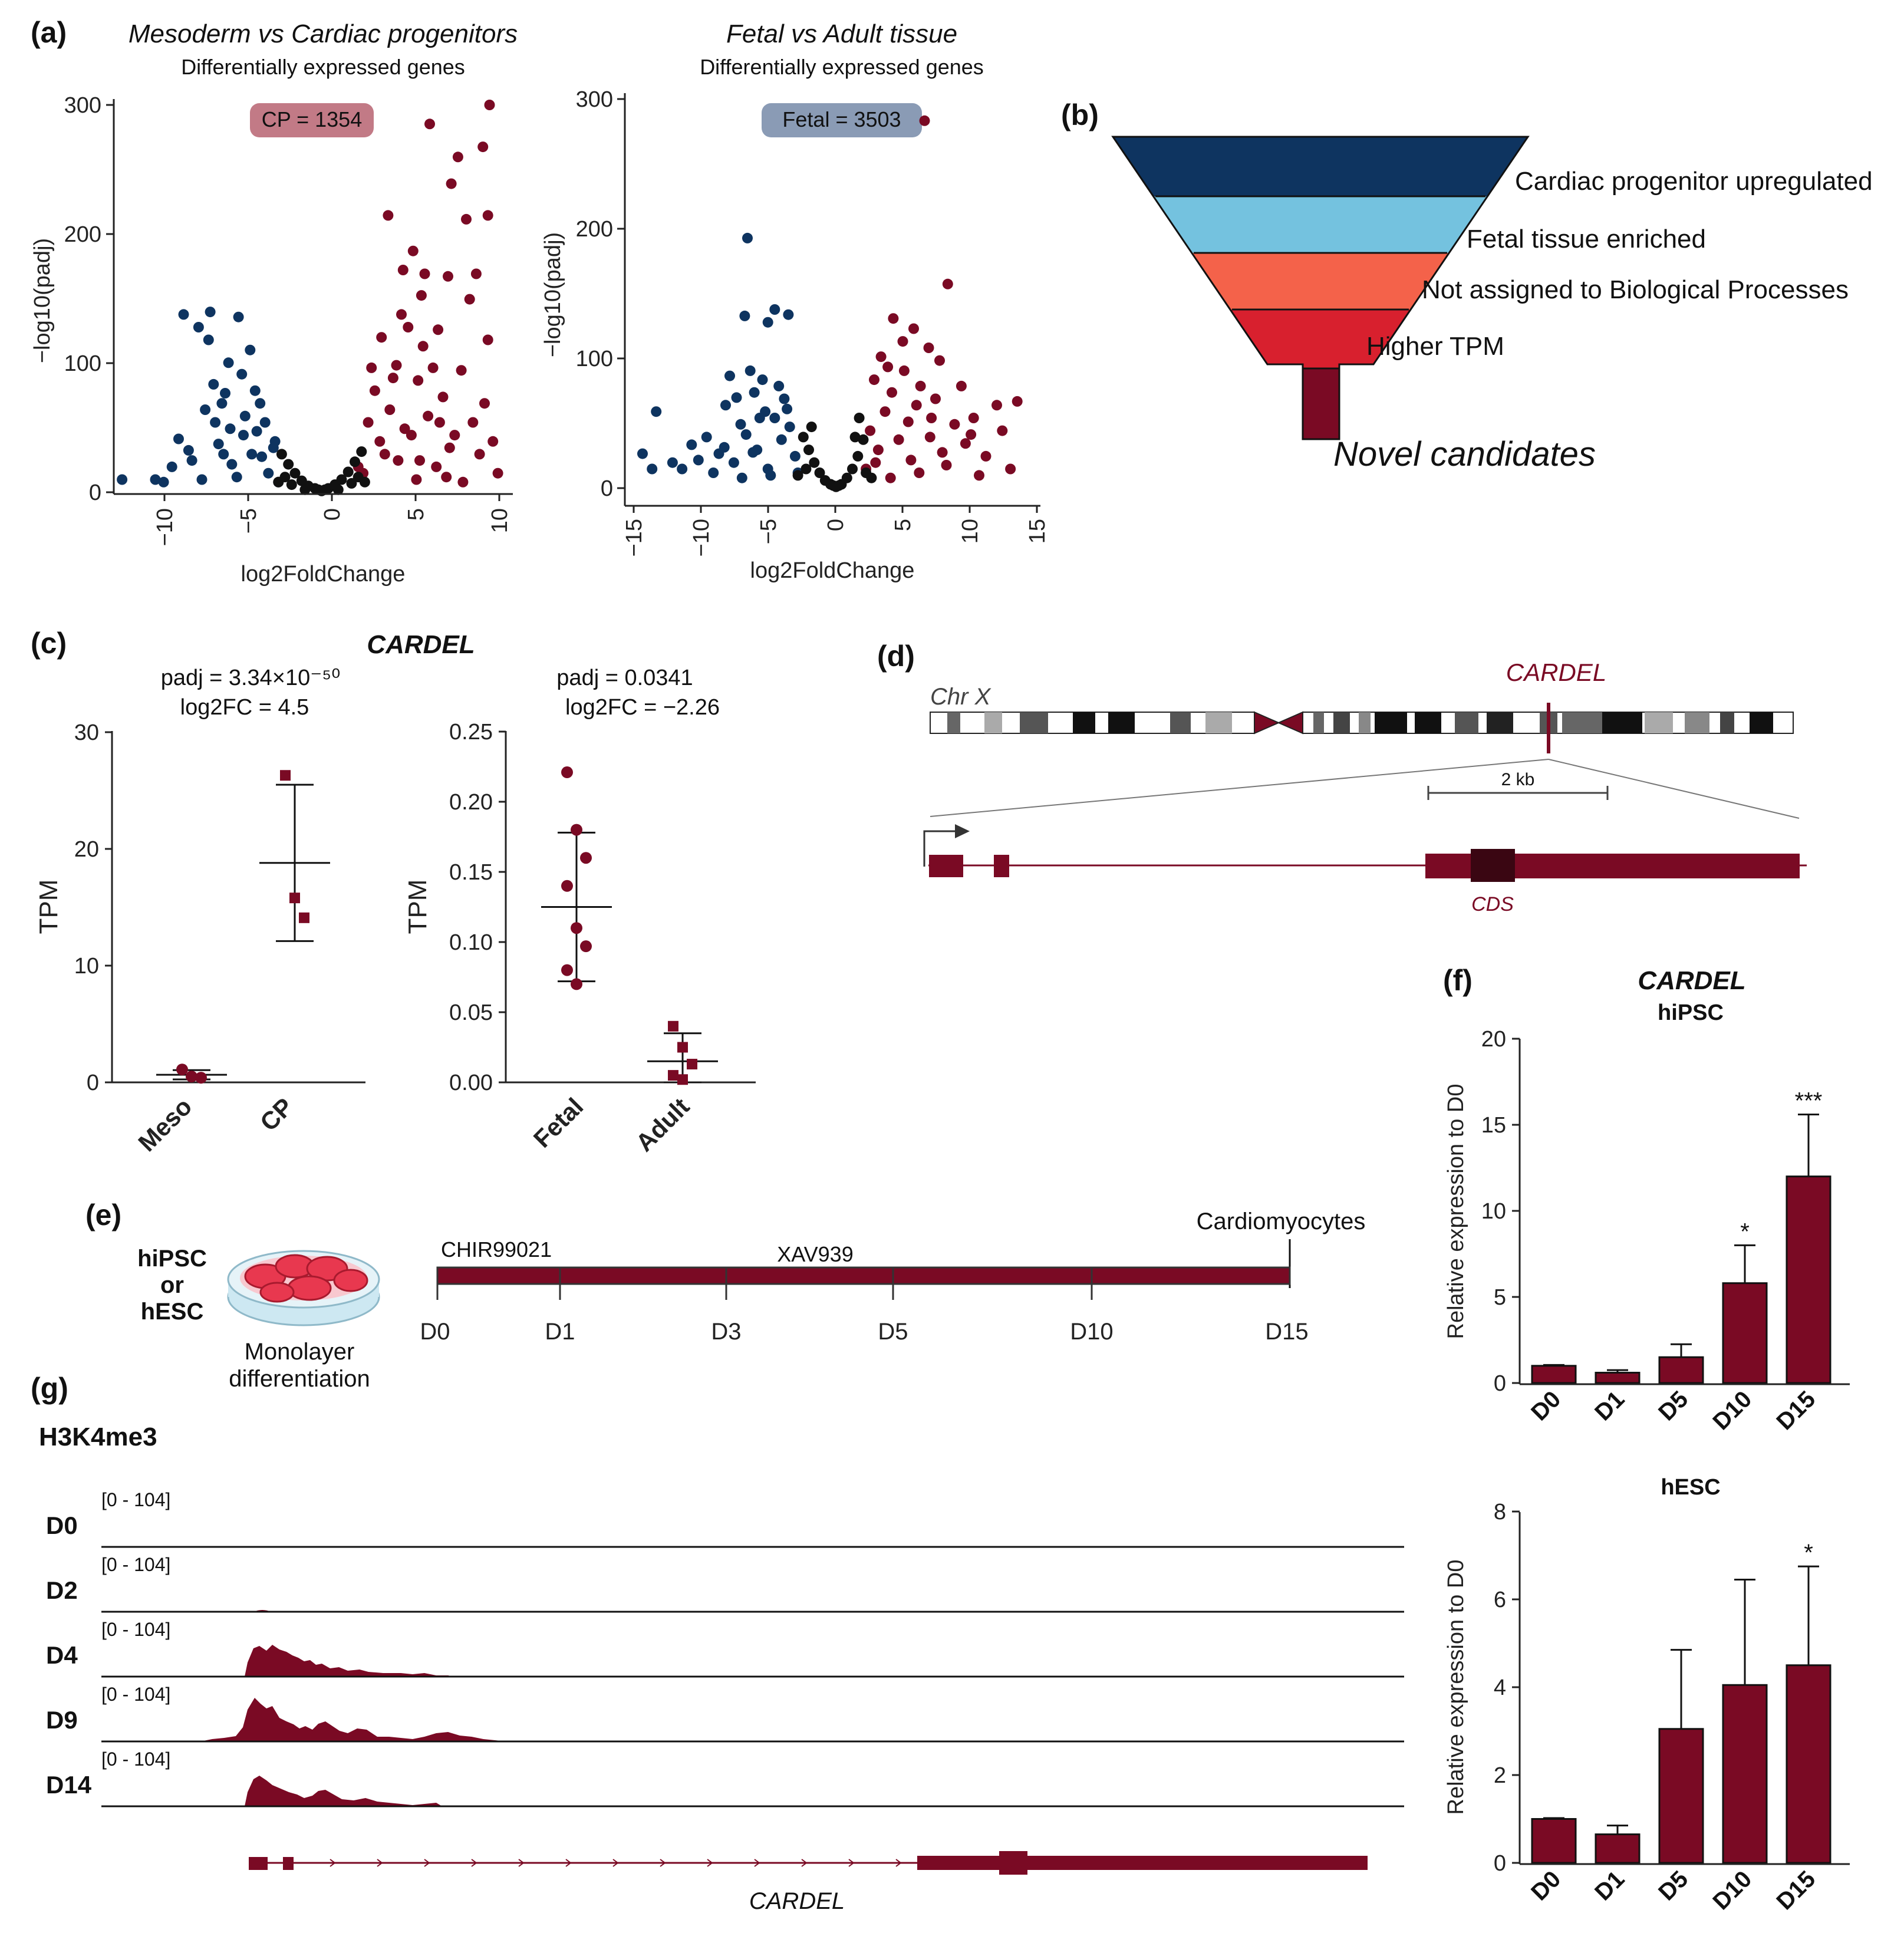  What do you see at coordinates (1500, 1687) in the screenshot?
I see `y-tick-label: 4` at bounding box center [1500, 1687].